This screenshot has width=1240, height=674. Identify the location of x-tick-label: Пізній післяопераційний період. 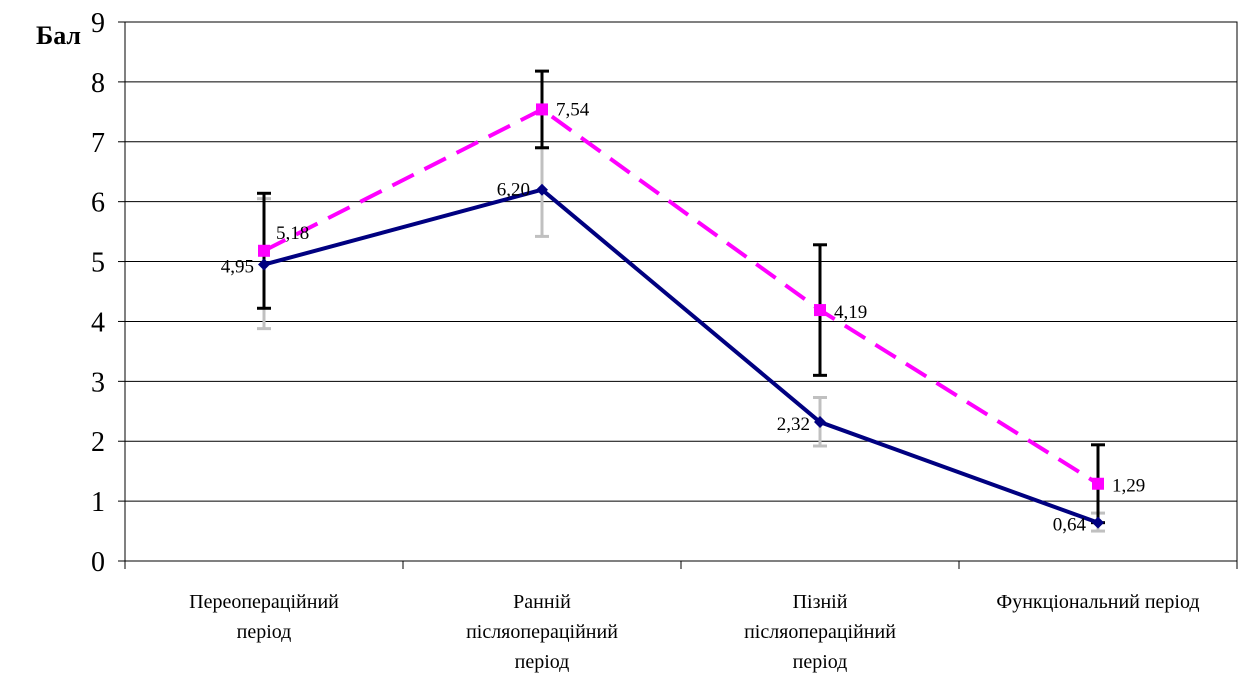
(820, 632).